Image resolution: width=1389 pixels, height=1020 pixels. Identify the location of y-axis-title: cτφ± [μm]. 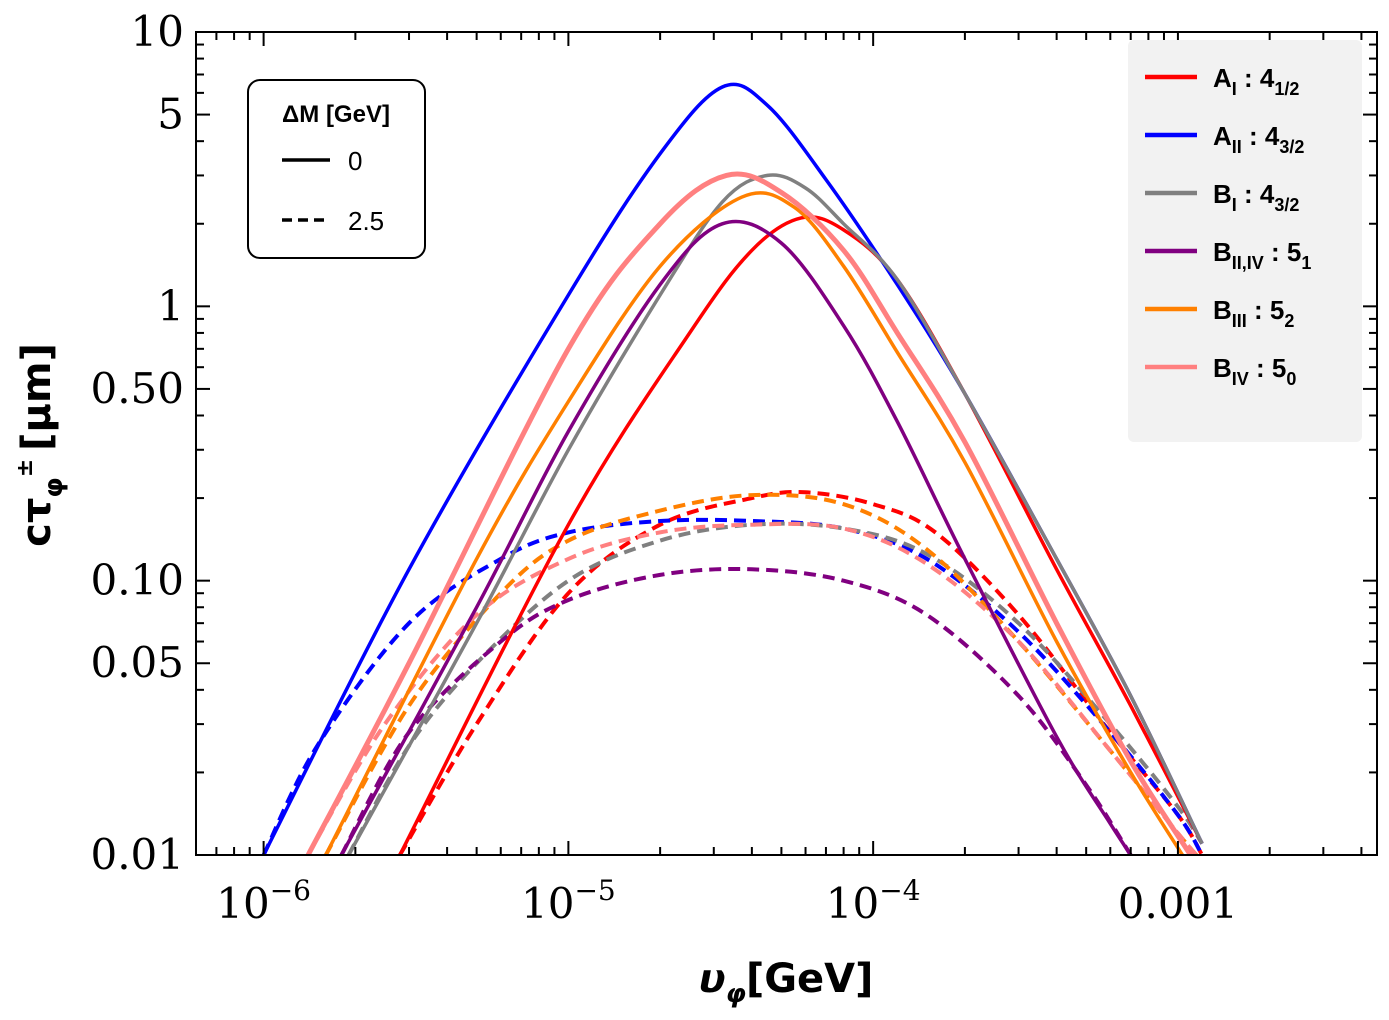
(41, 445).